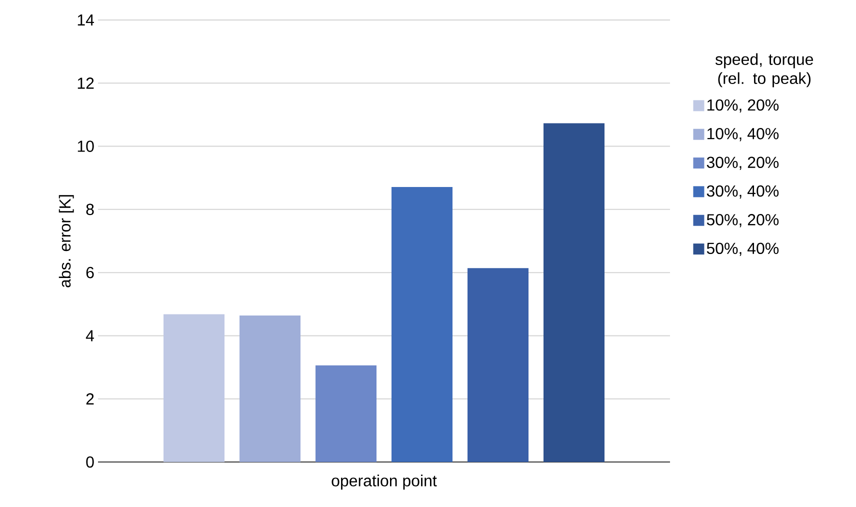 The width and height of the screenshot is (856, 507). Describe the element at coordinates (90, 272) in the screenshot. I see `y-tick-label: 6` at that location.